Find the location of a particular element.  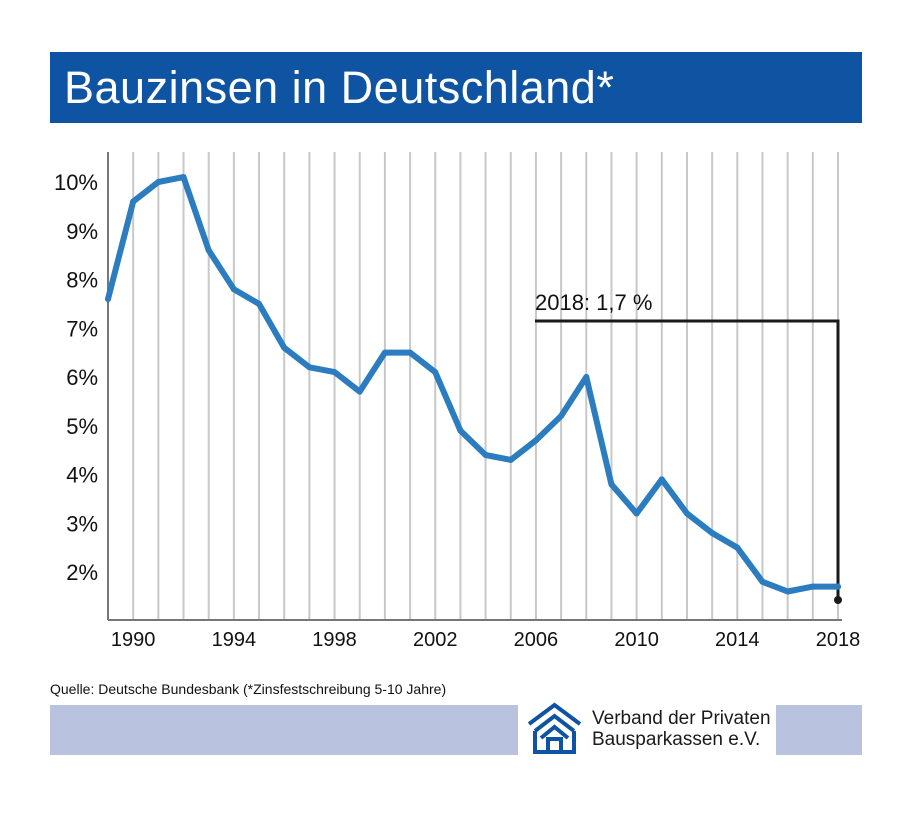

data-point-2009 is located at coordinates (611, 484).